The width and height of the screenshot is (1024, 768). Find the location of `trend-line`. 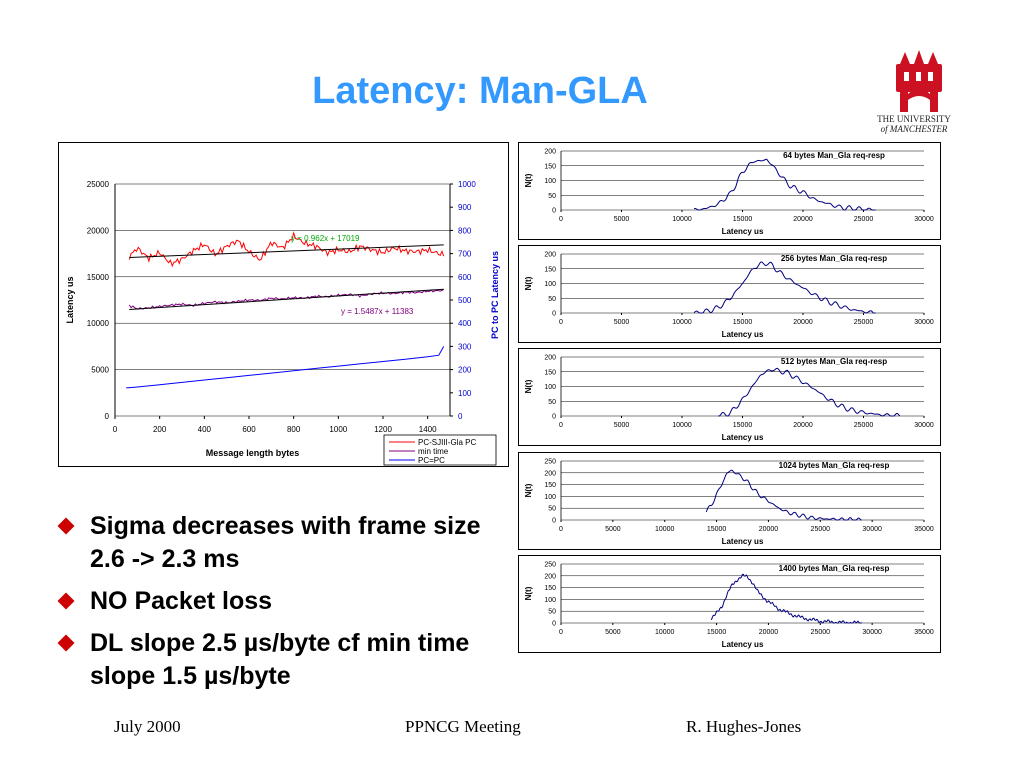

trend-line is located at coordinates (286, 251).